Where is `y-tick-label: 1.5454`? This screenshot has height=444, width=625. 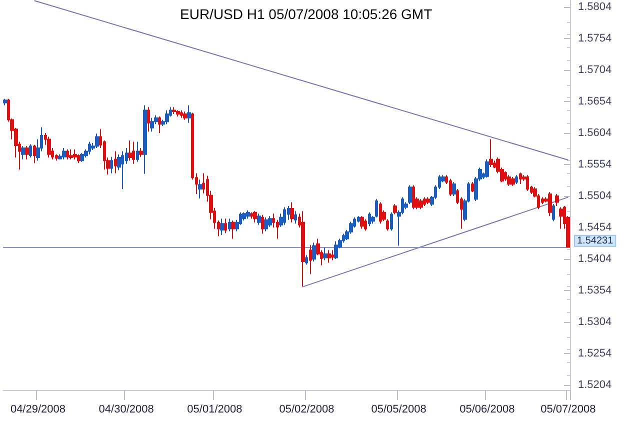 y-tick-label: 1.5454 is located at coordinates (595, 227).